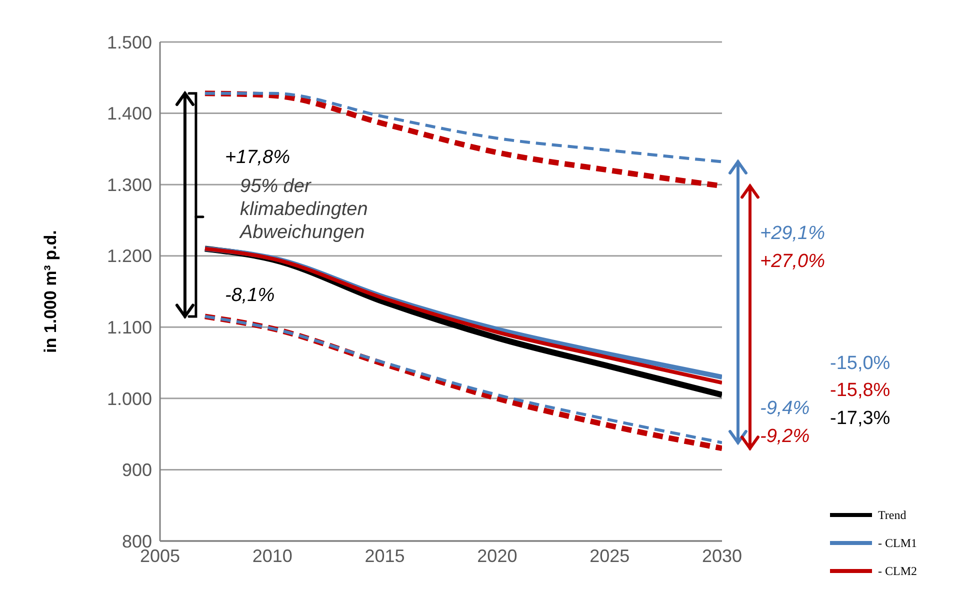  I want to click on y-tick-label: 1.500, so click(129, 42).